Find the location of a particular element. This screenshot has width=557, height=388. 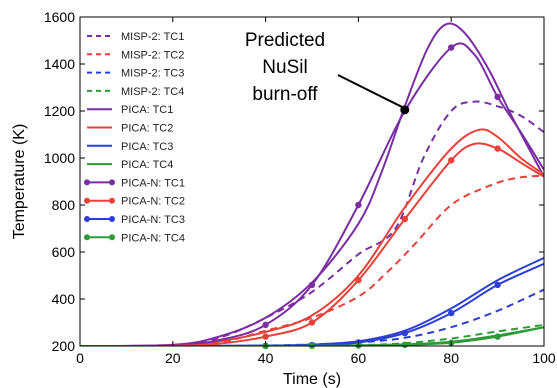

y-tick-label: 1200 is located at coordinates (59, 111).